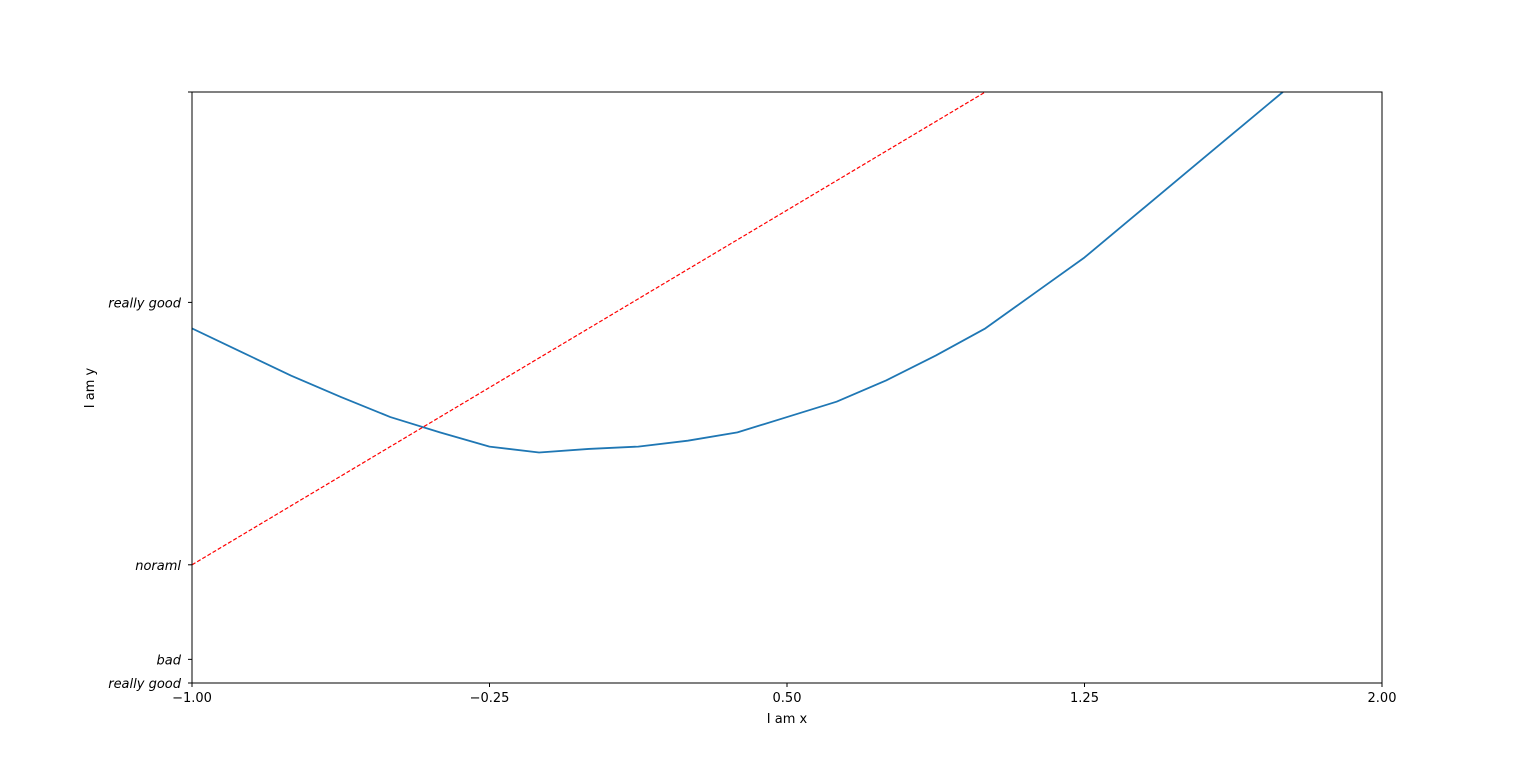 The height and width of the screenshot is (767, 1536). What do you see at coordinates (787, 719) in the screenshot?
I see `x-axis-title: I am x` at bounding box center [787, 719].